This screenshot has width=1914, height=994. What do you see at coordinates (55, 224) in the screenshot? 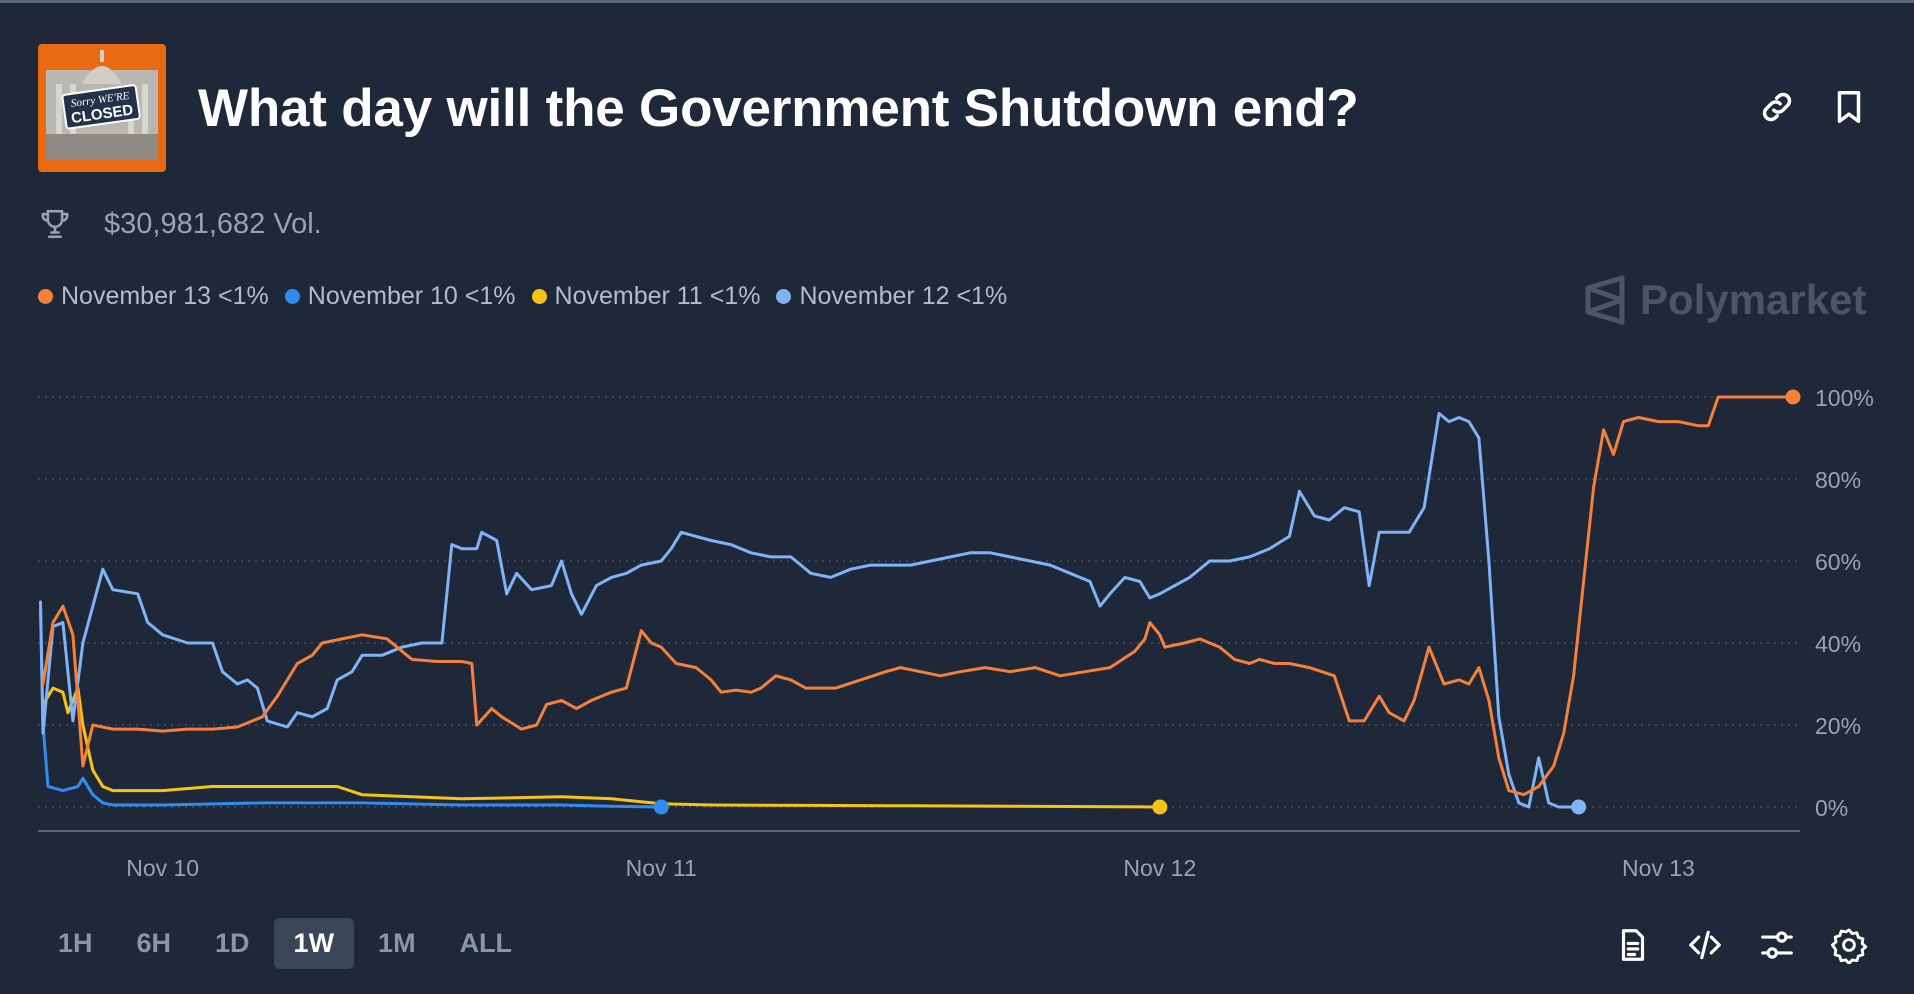
I see `trophy-icon` at bounding box center [55, 224].